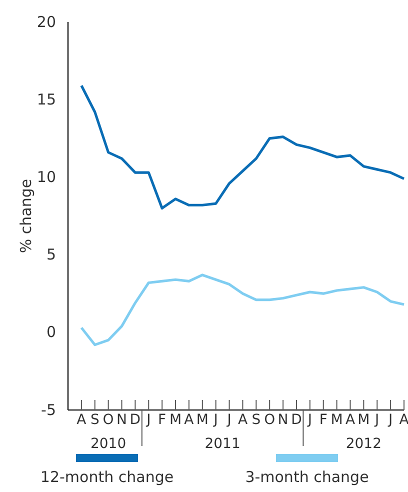 Image resolution: width=408 pixels, height=492 pixels. Describe the element at coordinates (243, 310) in the screenshot. I see `line-series` at that location.